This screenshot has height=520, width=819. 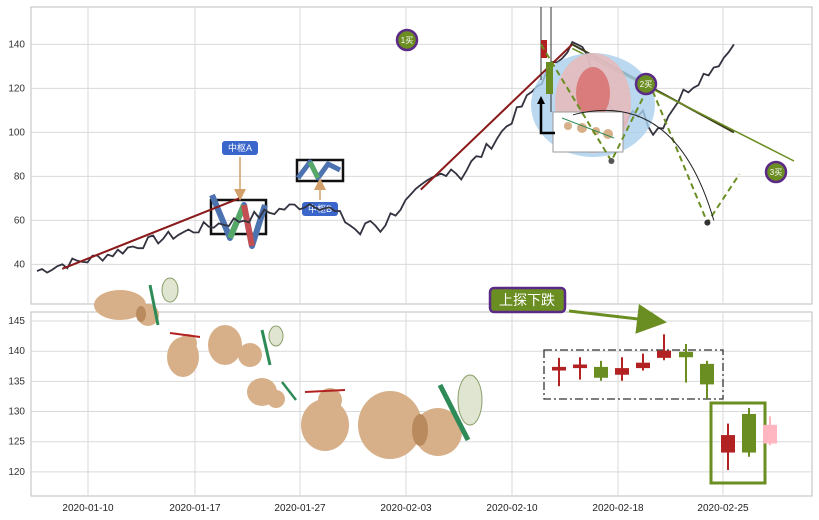 I want to click on bubble-inner, so click(x=593, y=93).